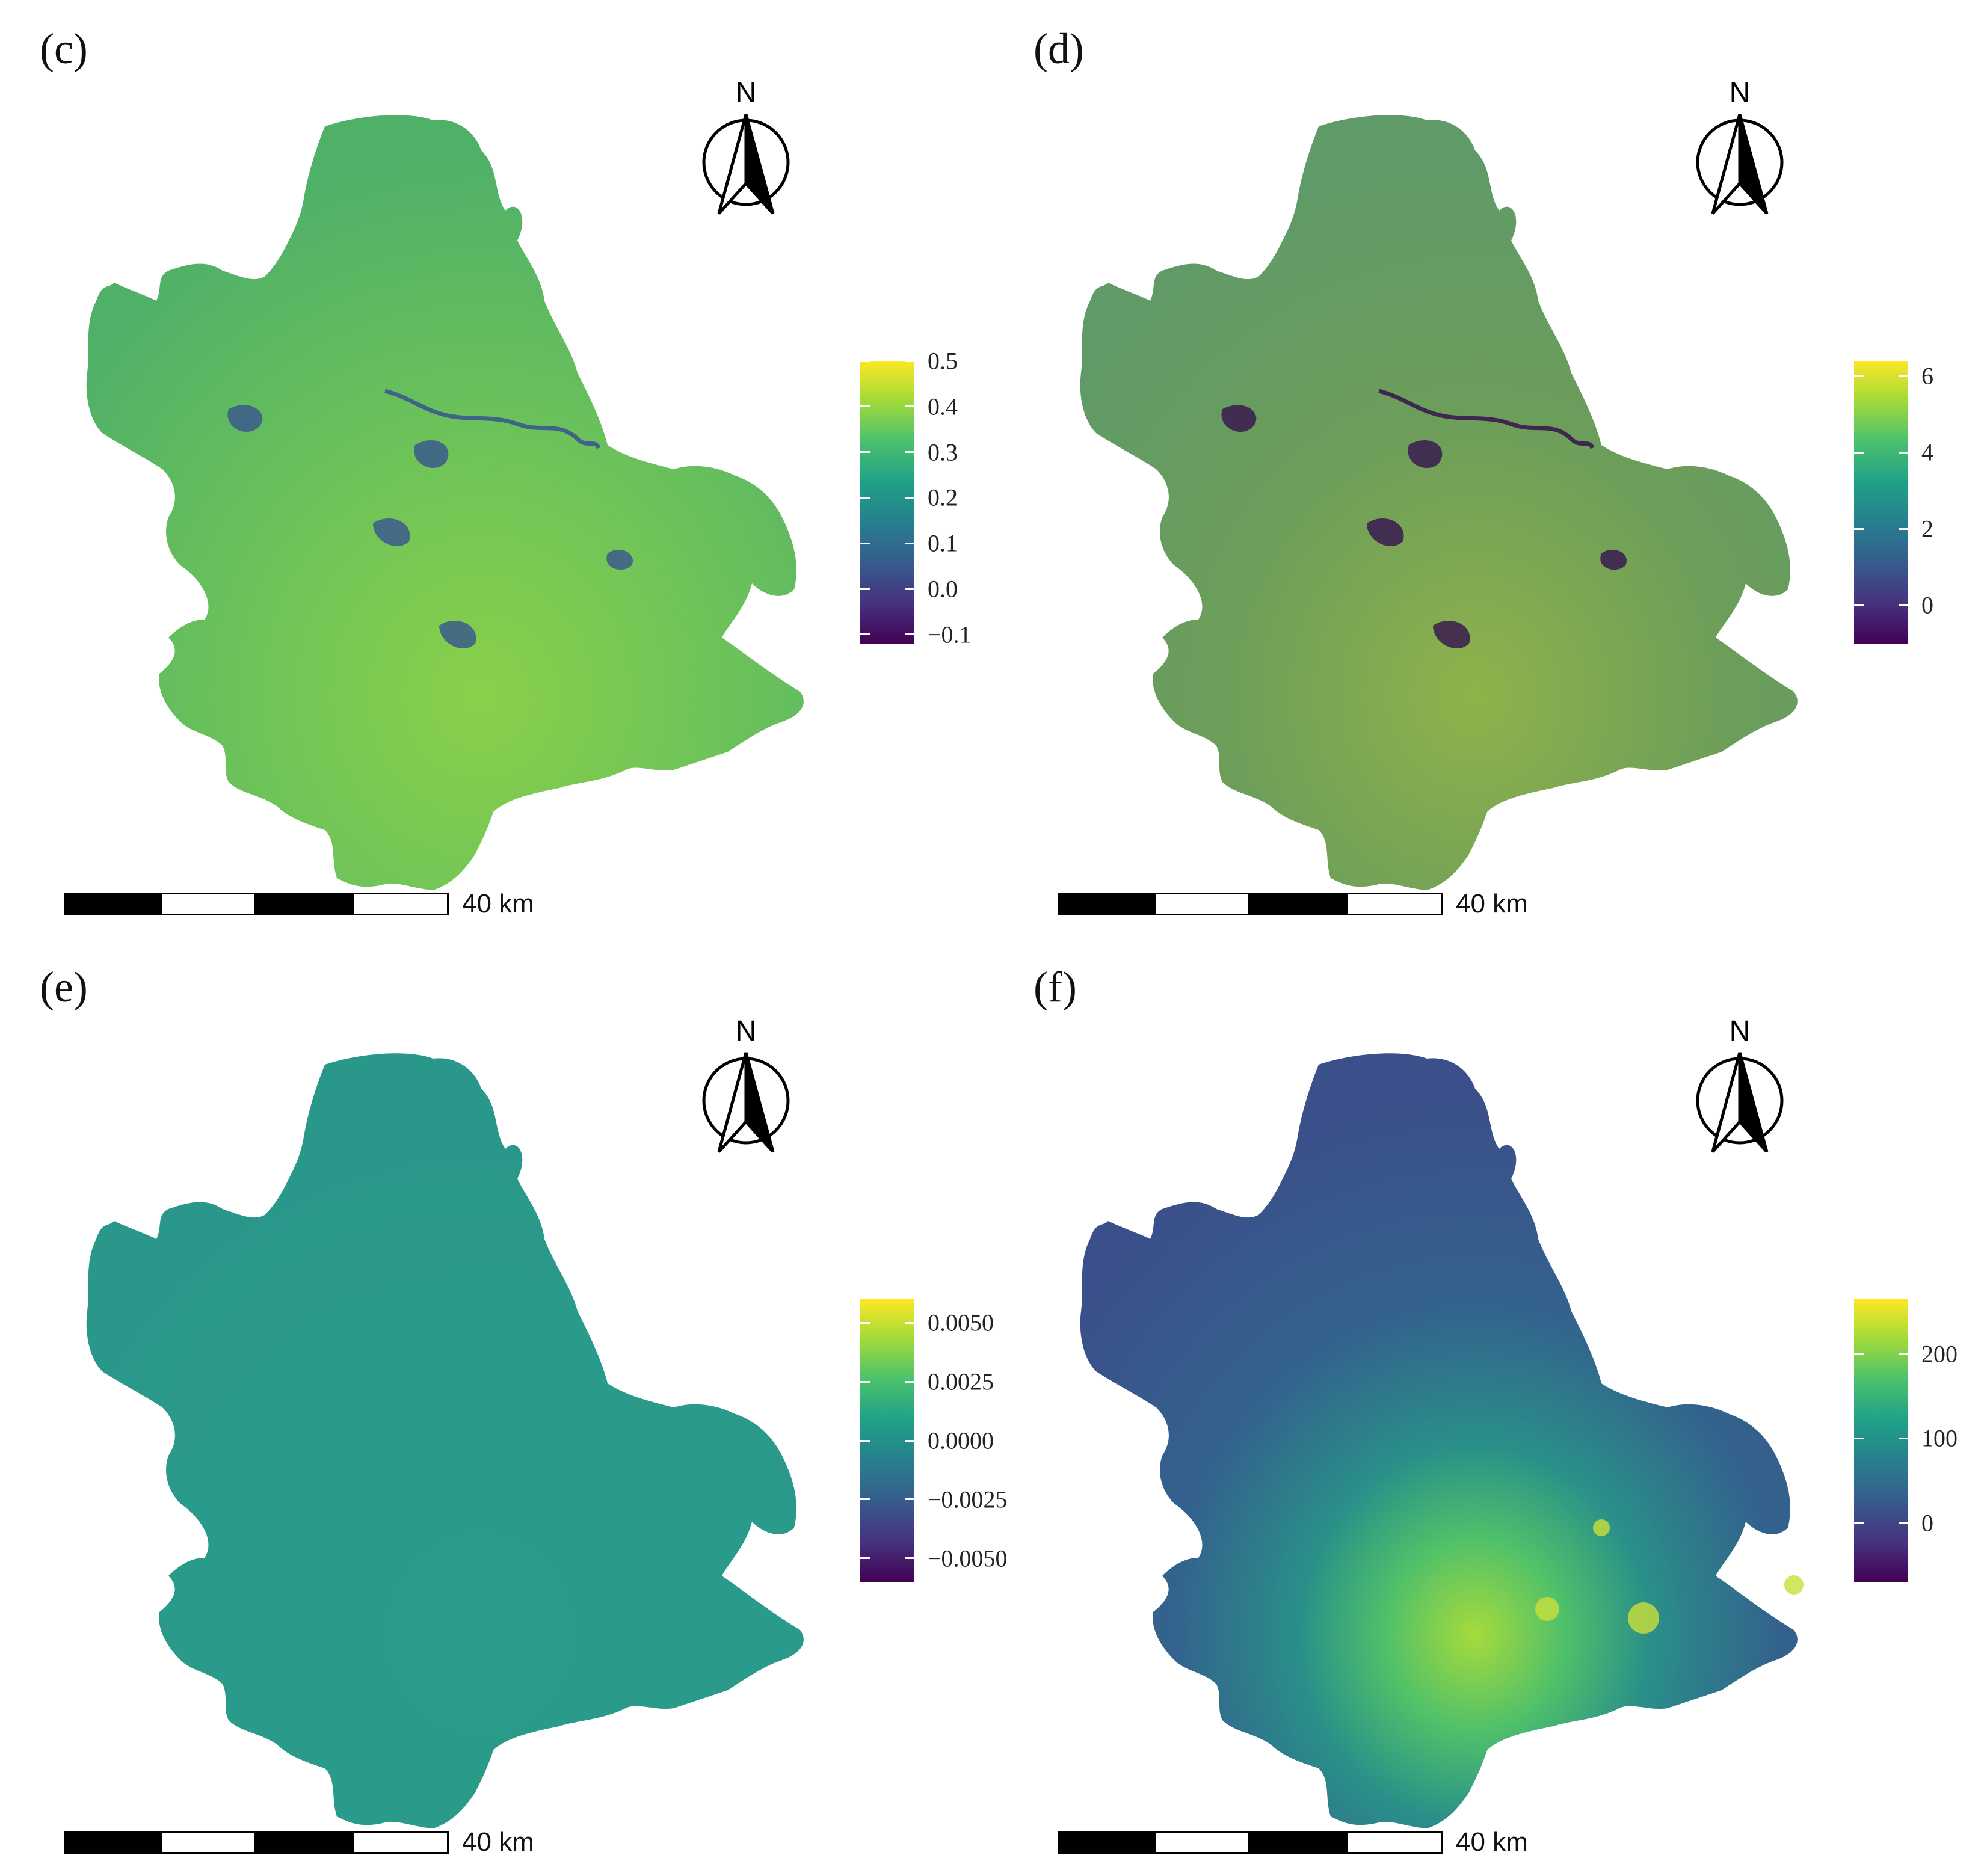 This screenshot has height=1876, width=1987. I want to click on colorbar-tick-label: 0.3, so click(943, 452).